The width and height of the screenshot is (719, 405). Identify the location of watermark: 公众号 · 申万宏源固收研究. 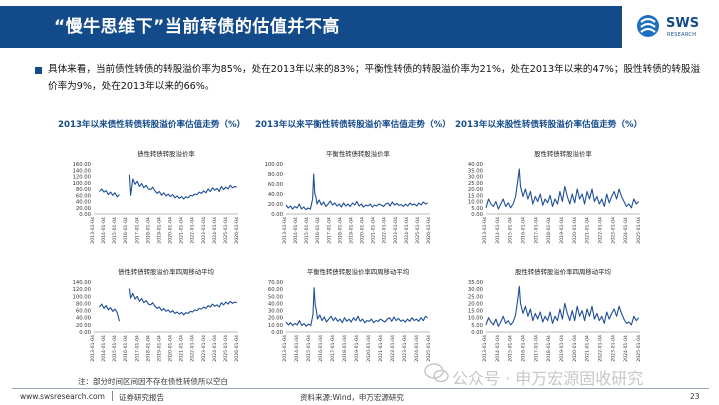
(548, 378).